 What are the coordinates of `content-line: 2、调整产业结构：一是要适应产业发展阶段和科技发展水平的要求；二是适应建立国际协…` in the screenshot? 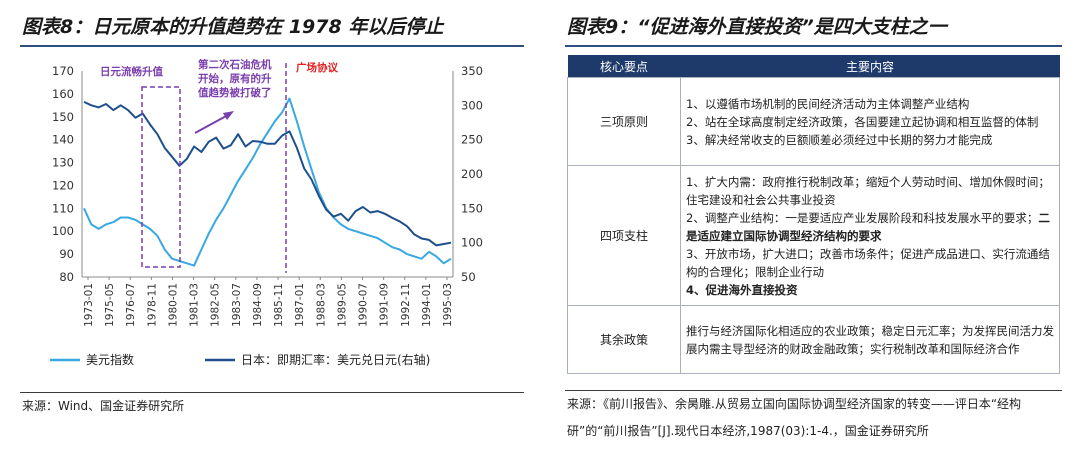 It's located at (870, 227).